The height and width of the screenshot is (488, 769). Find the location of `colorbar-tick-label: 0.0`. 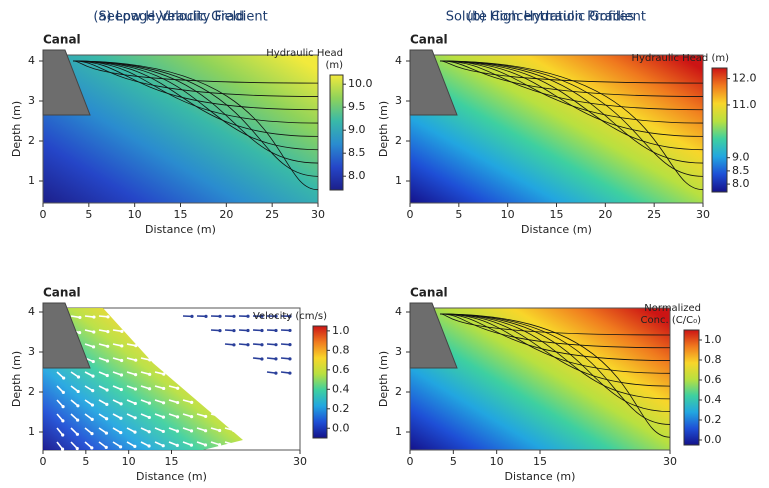

colorbar-tick-label: 0.0 is located at coordinates (713, 439).